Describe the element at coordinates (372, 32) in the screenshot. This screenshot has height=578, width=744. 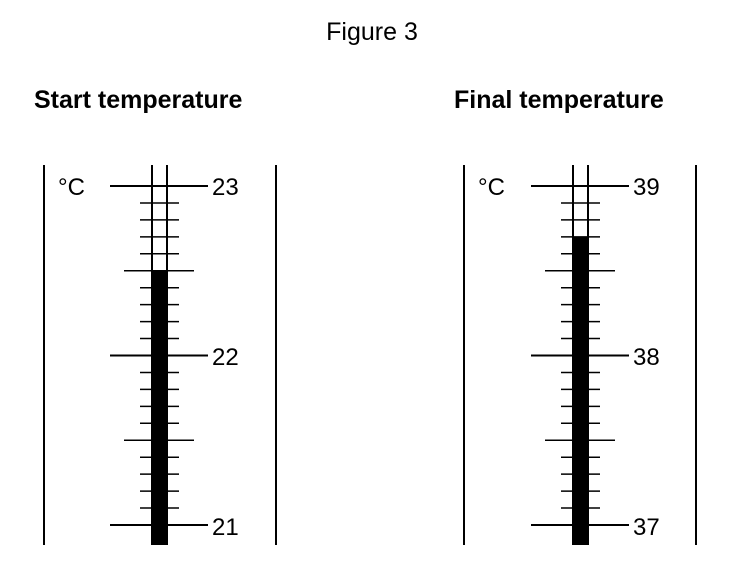
I see `figure-title: Figure 3` at that location.